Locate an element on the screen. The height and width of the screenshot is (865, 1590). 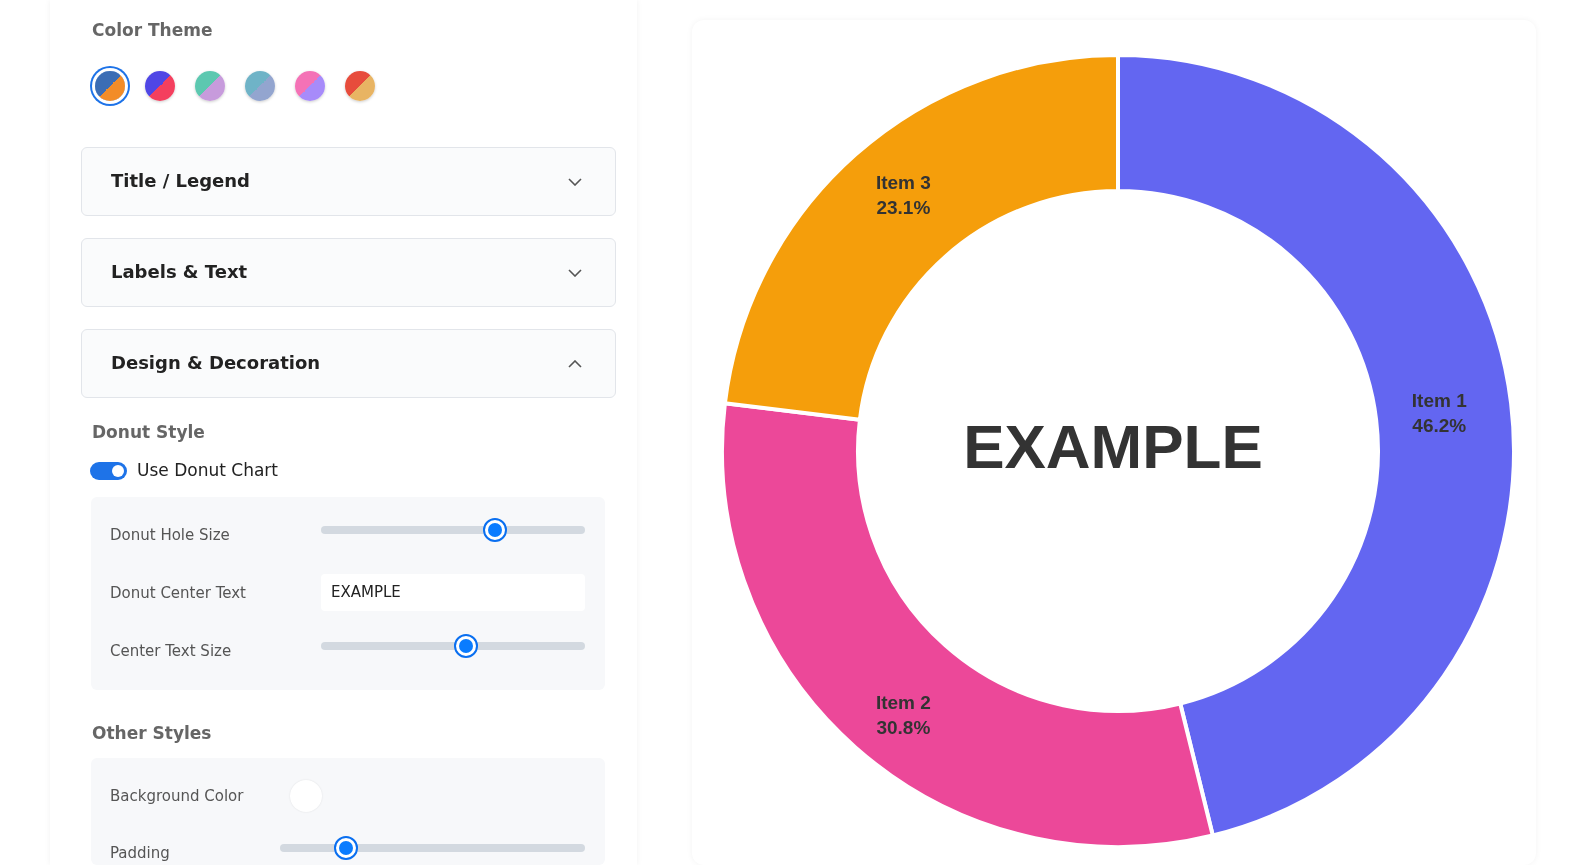
text: Labels & Text is located at coordinates (179, 271).